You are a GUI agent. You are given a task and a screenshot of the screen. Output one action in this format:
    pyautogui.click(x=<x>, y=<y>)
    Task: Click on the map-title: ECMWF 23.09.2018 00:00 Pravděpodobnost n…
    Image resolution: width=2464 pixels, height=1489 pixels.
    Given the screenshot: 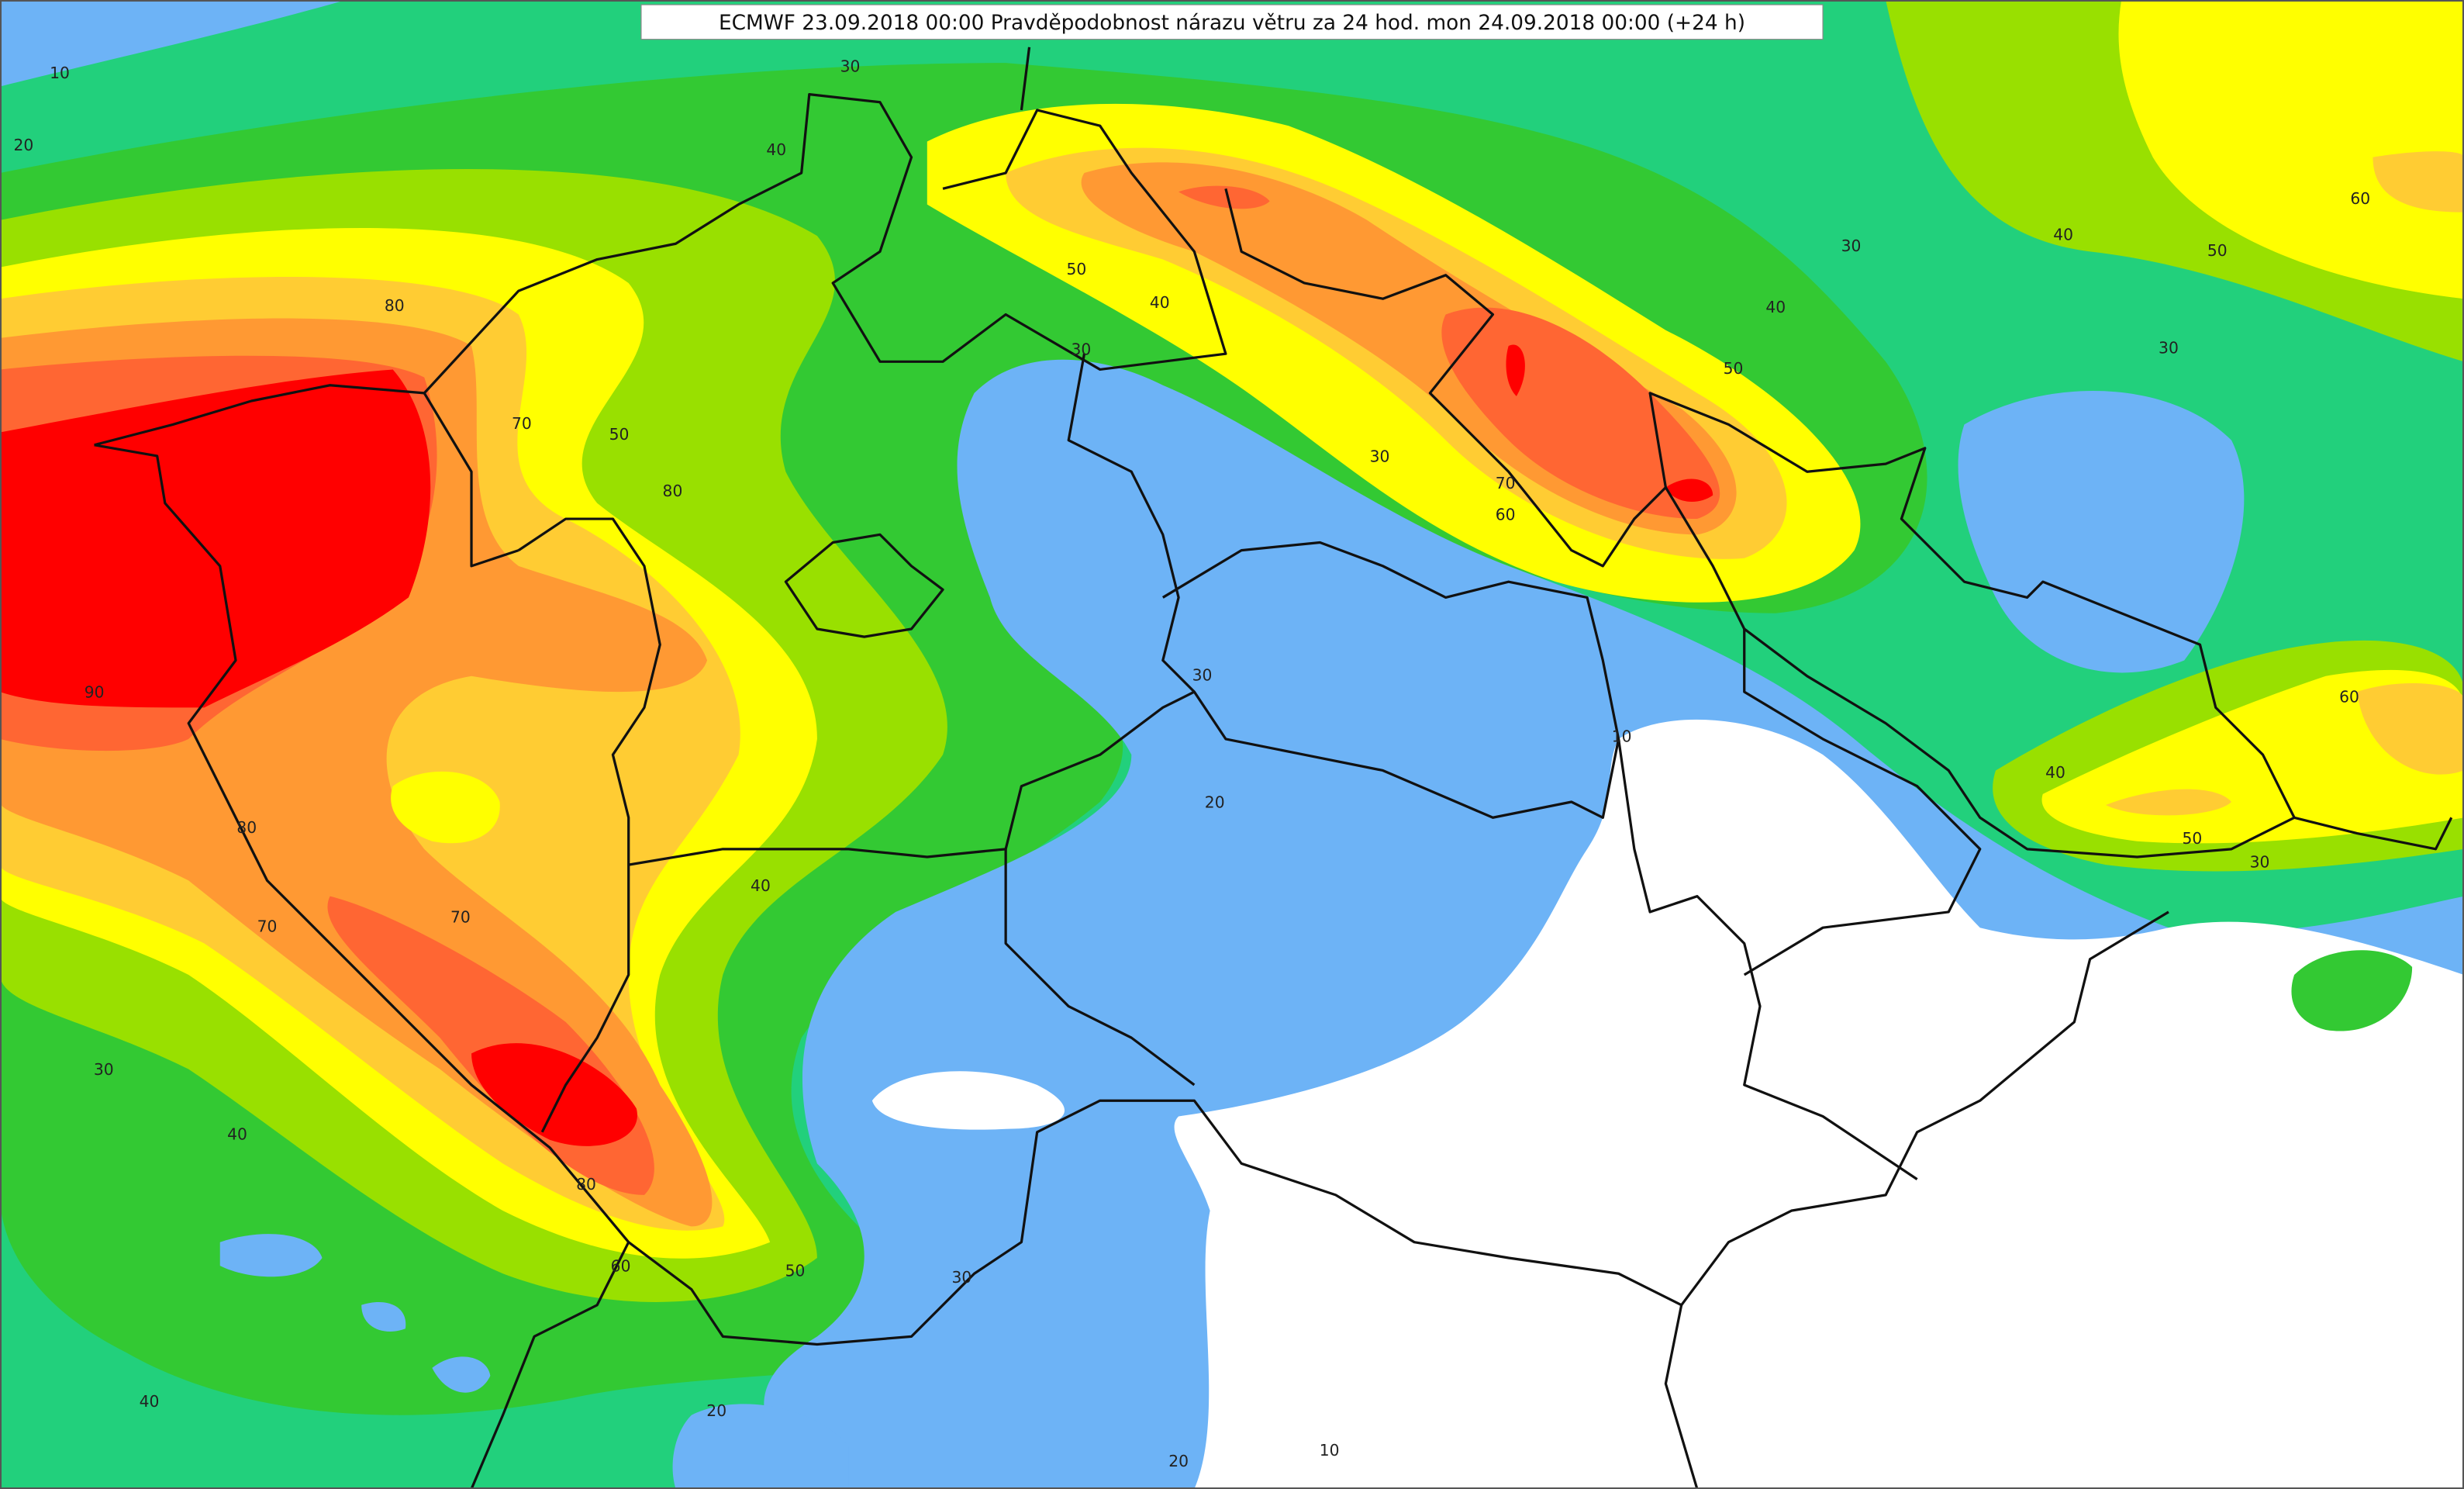 What is the action you would take?
    pyautogui.click(x=1232, y=23)
    